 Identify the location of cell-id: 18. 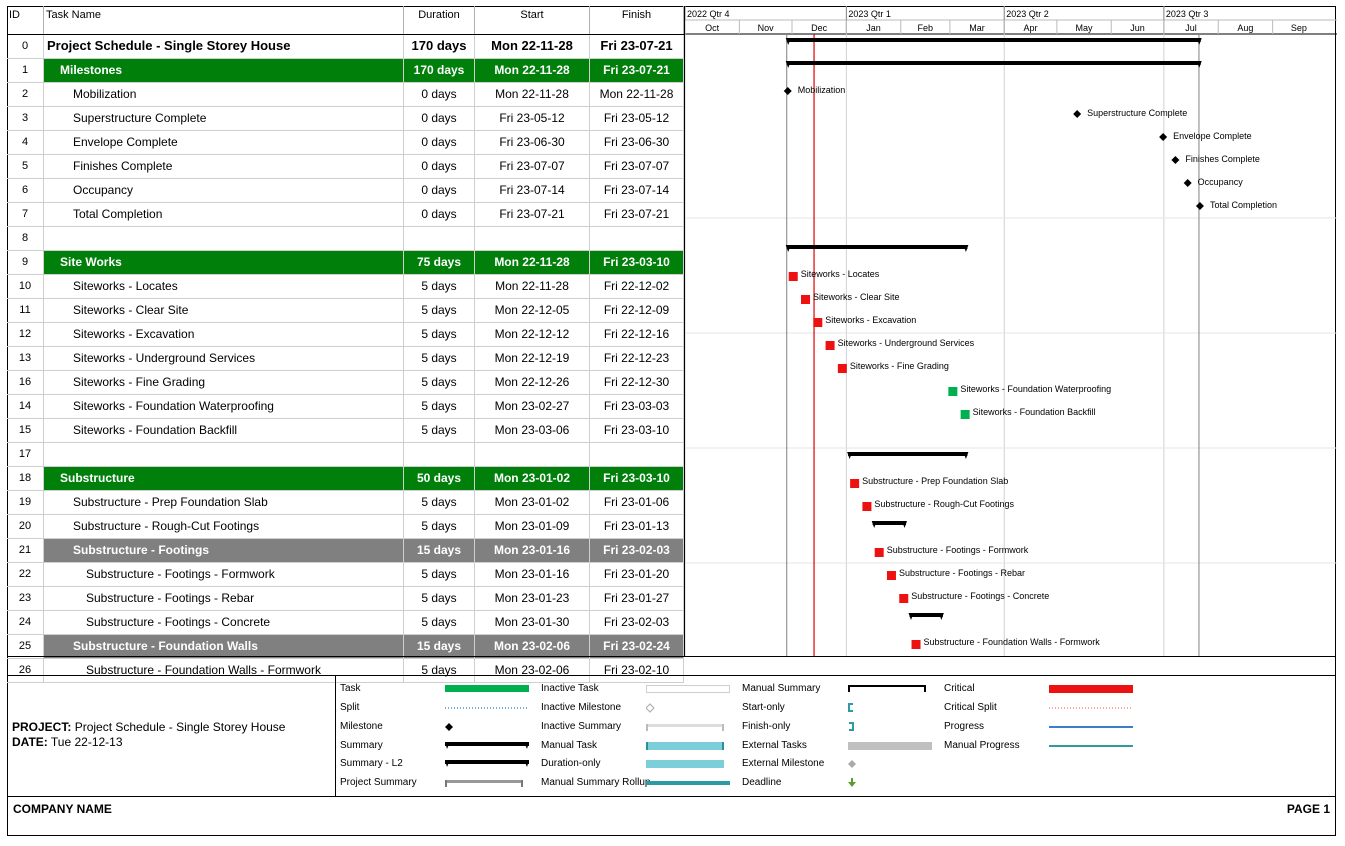
(25, 478).